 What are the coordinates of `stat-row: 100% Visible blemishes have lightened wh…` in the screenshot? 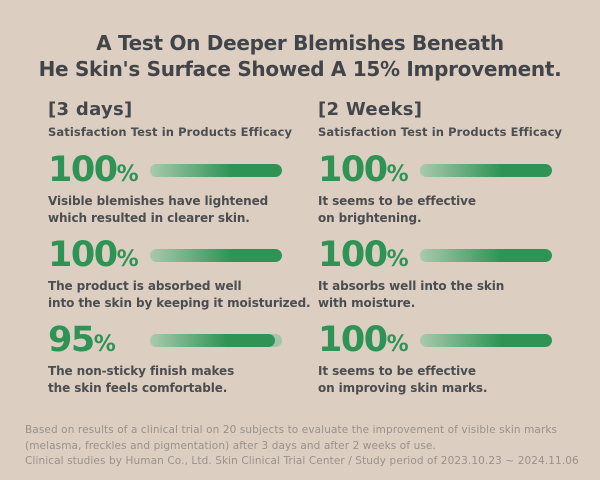 It's located at (183, 188).